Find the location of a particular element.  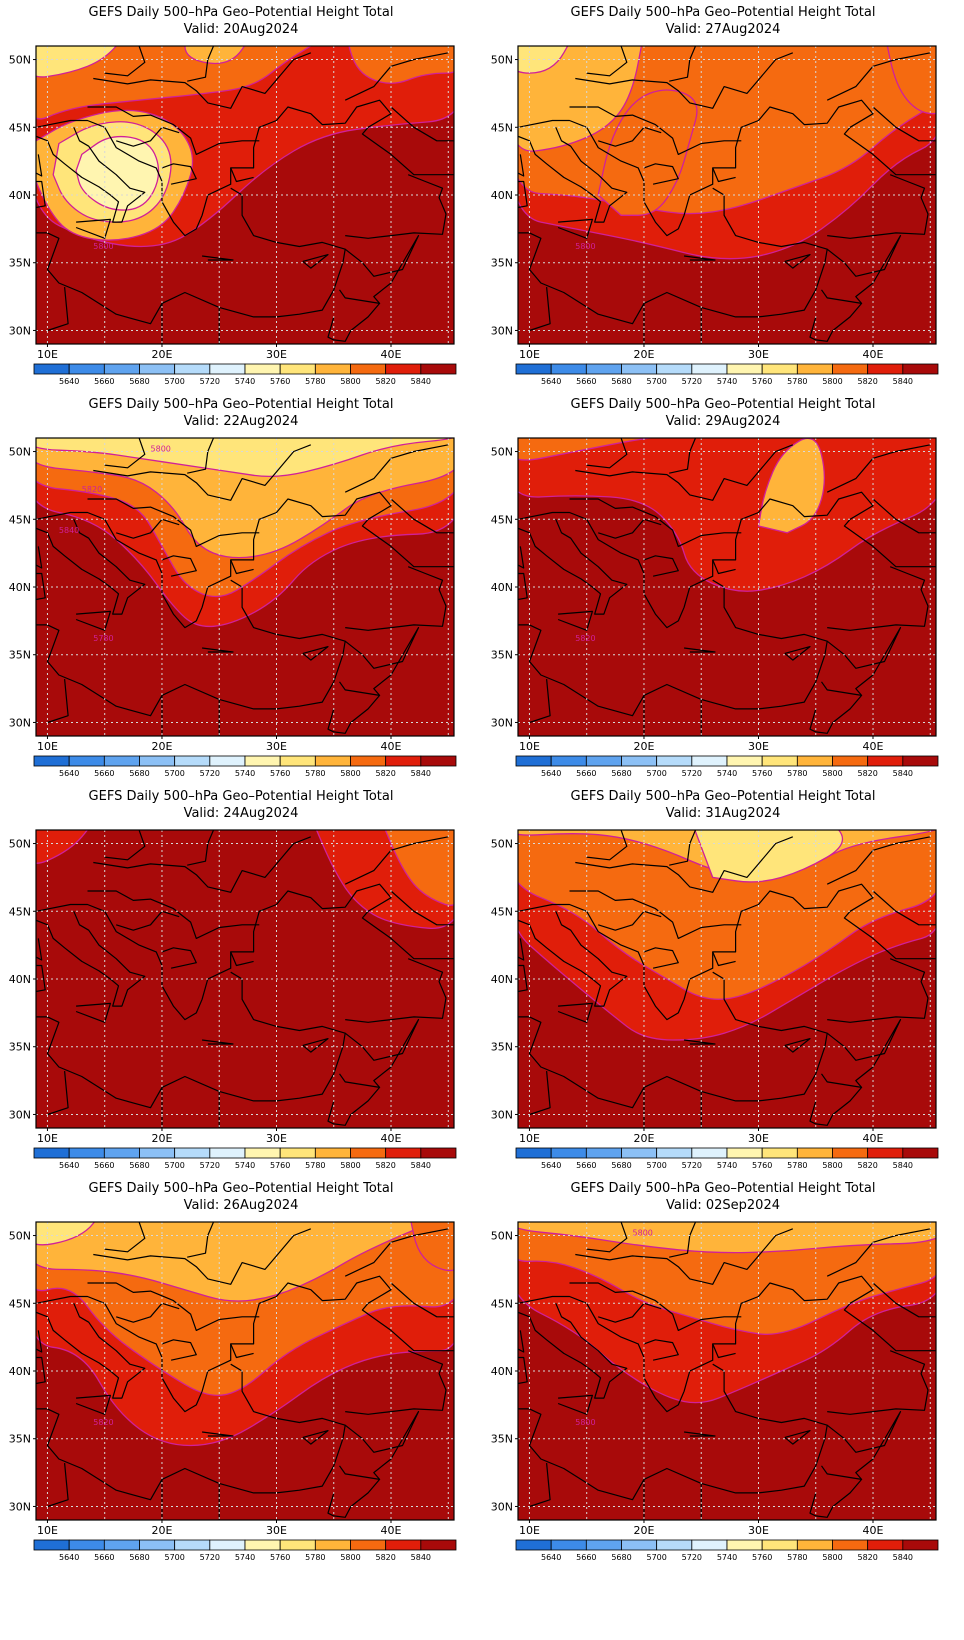

panel-valid-date: Valid: 31Aug2024 is located at coordinates (723, 813).